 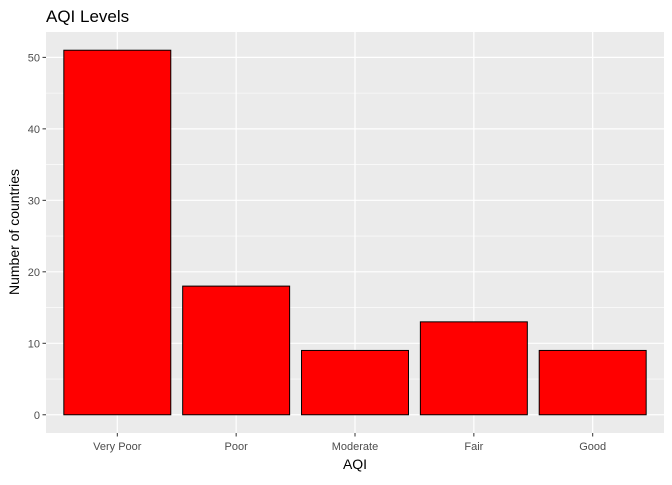 What do you see at coordinates (37, 237) in the screenshot?
I see `y-axis: 0 10 20 30 40 50` at bounding box center [37, 237].